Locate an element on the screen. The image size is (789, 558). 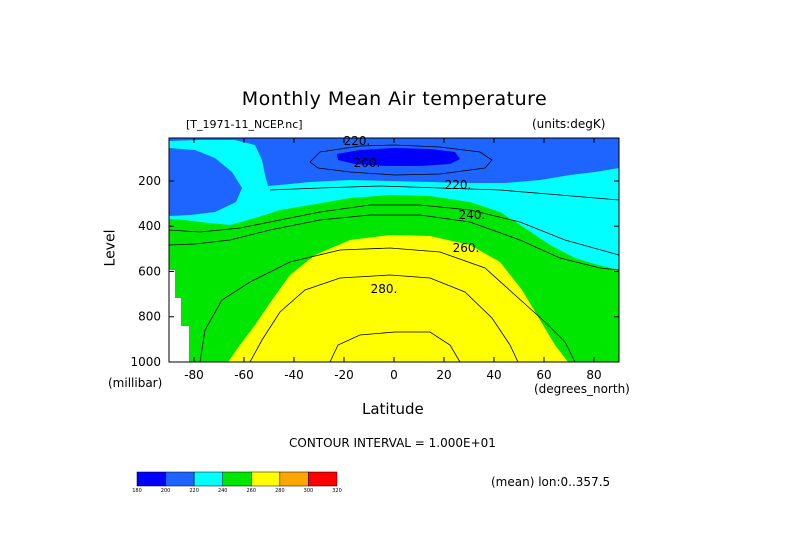
contour-labels: 220. 200. 220. 240. 260. 280. is located at coordinates (415, 215).